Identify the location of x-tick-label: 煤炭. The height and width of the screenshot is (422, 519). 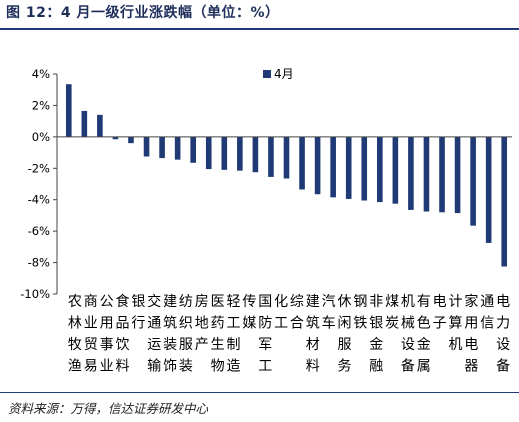
(392, 313).